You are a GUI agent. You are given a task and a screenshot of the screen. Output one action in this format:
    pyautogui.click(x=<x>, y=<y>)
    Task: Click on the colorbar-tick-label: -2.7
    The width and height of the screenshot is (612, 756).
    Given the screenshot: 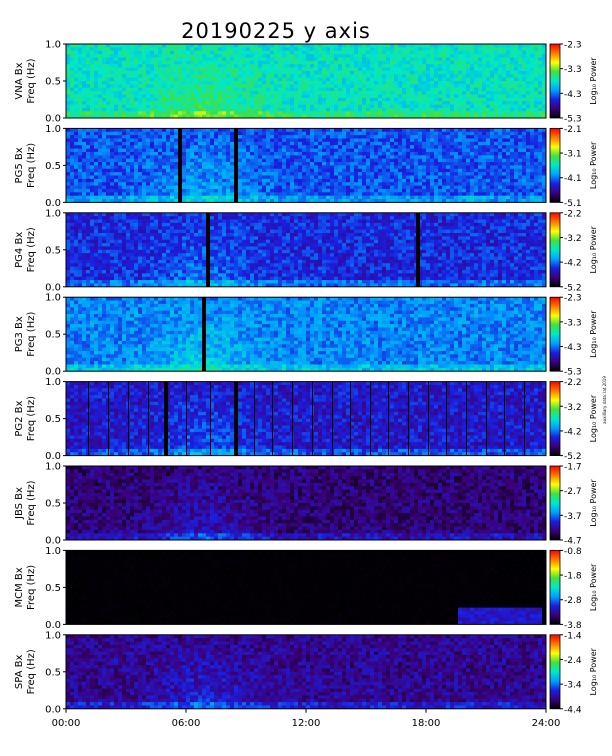 What is the action you would take?
    pyautogui.click(x=573, y=492)
    